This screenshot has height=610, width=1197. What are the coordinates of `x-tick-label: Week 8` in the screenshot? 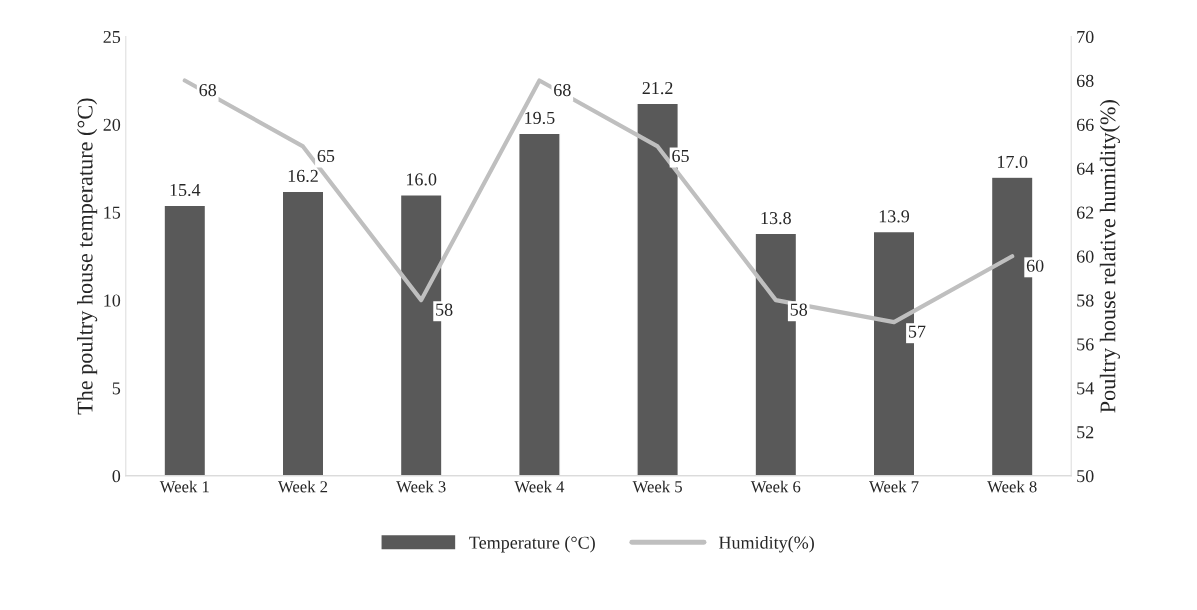 It's located at (1012, 486).